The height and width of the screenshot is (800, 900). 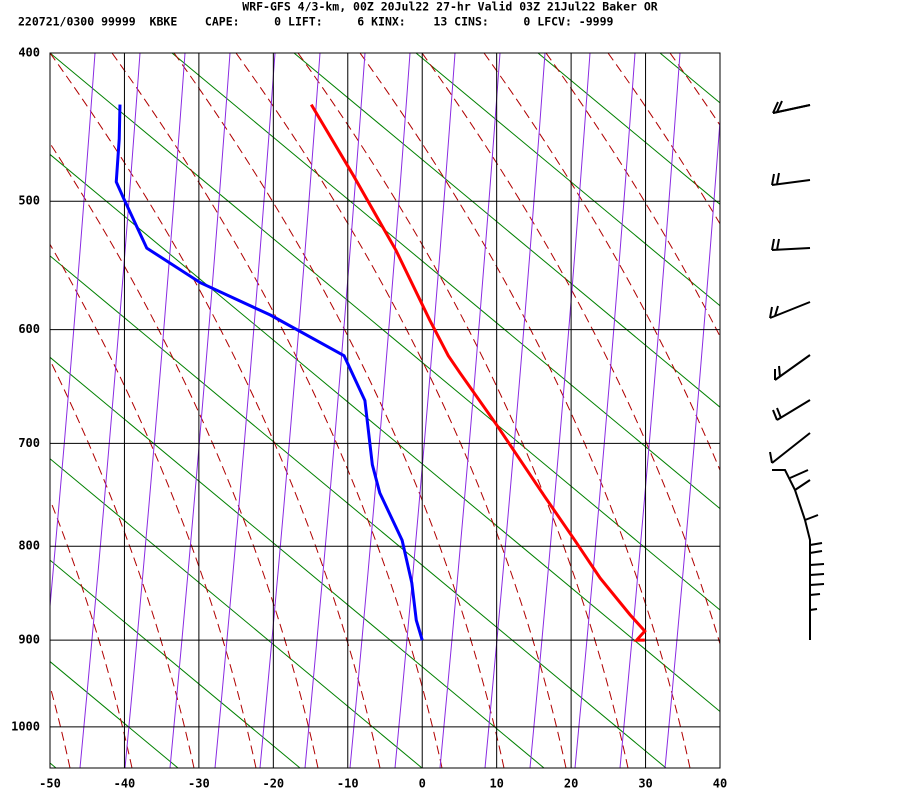 I want to click on y-tick-label: 400, so click(x=29, y=53).